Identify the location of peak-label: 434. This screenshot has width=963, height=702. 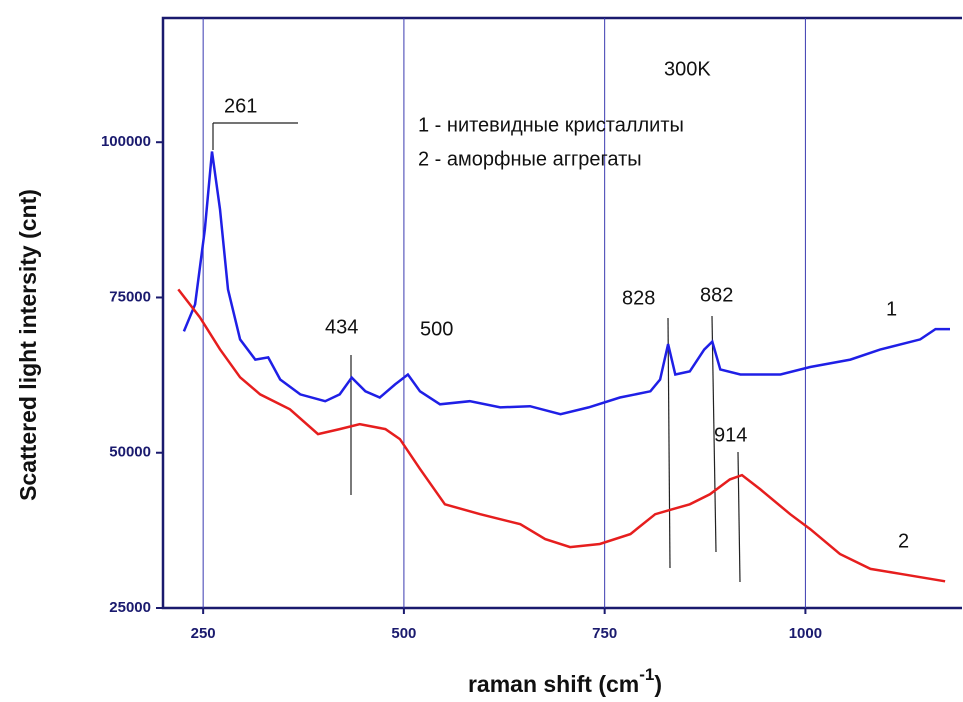
(341, 327).